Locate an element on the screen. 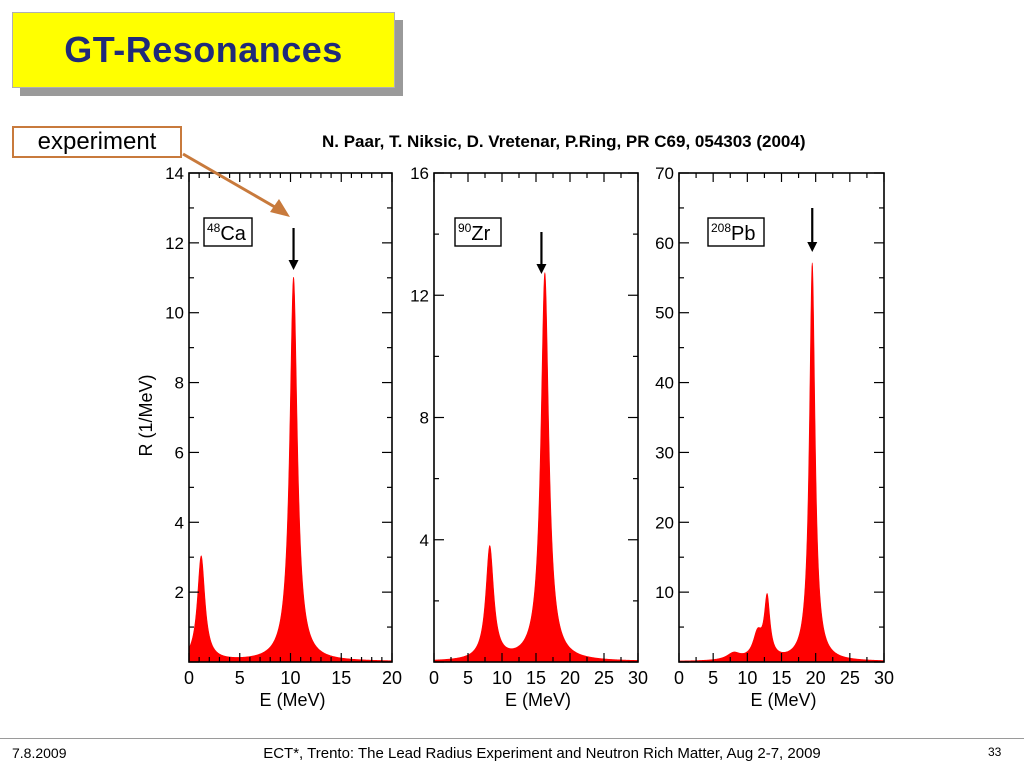  nucleus-label: 48Ca is located at coordinates (227, 233).